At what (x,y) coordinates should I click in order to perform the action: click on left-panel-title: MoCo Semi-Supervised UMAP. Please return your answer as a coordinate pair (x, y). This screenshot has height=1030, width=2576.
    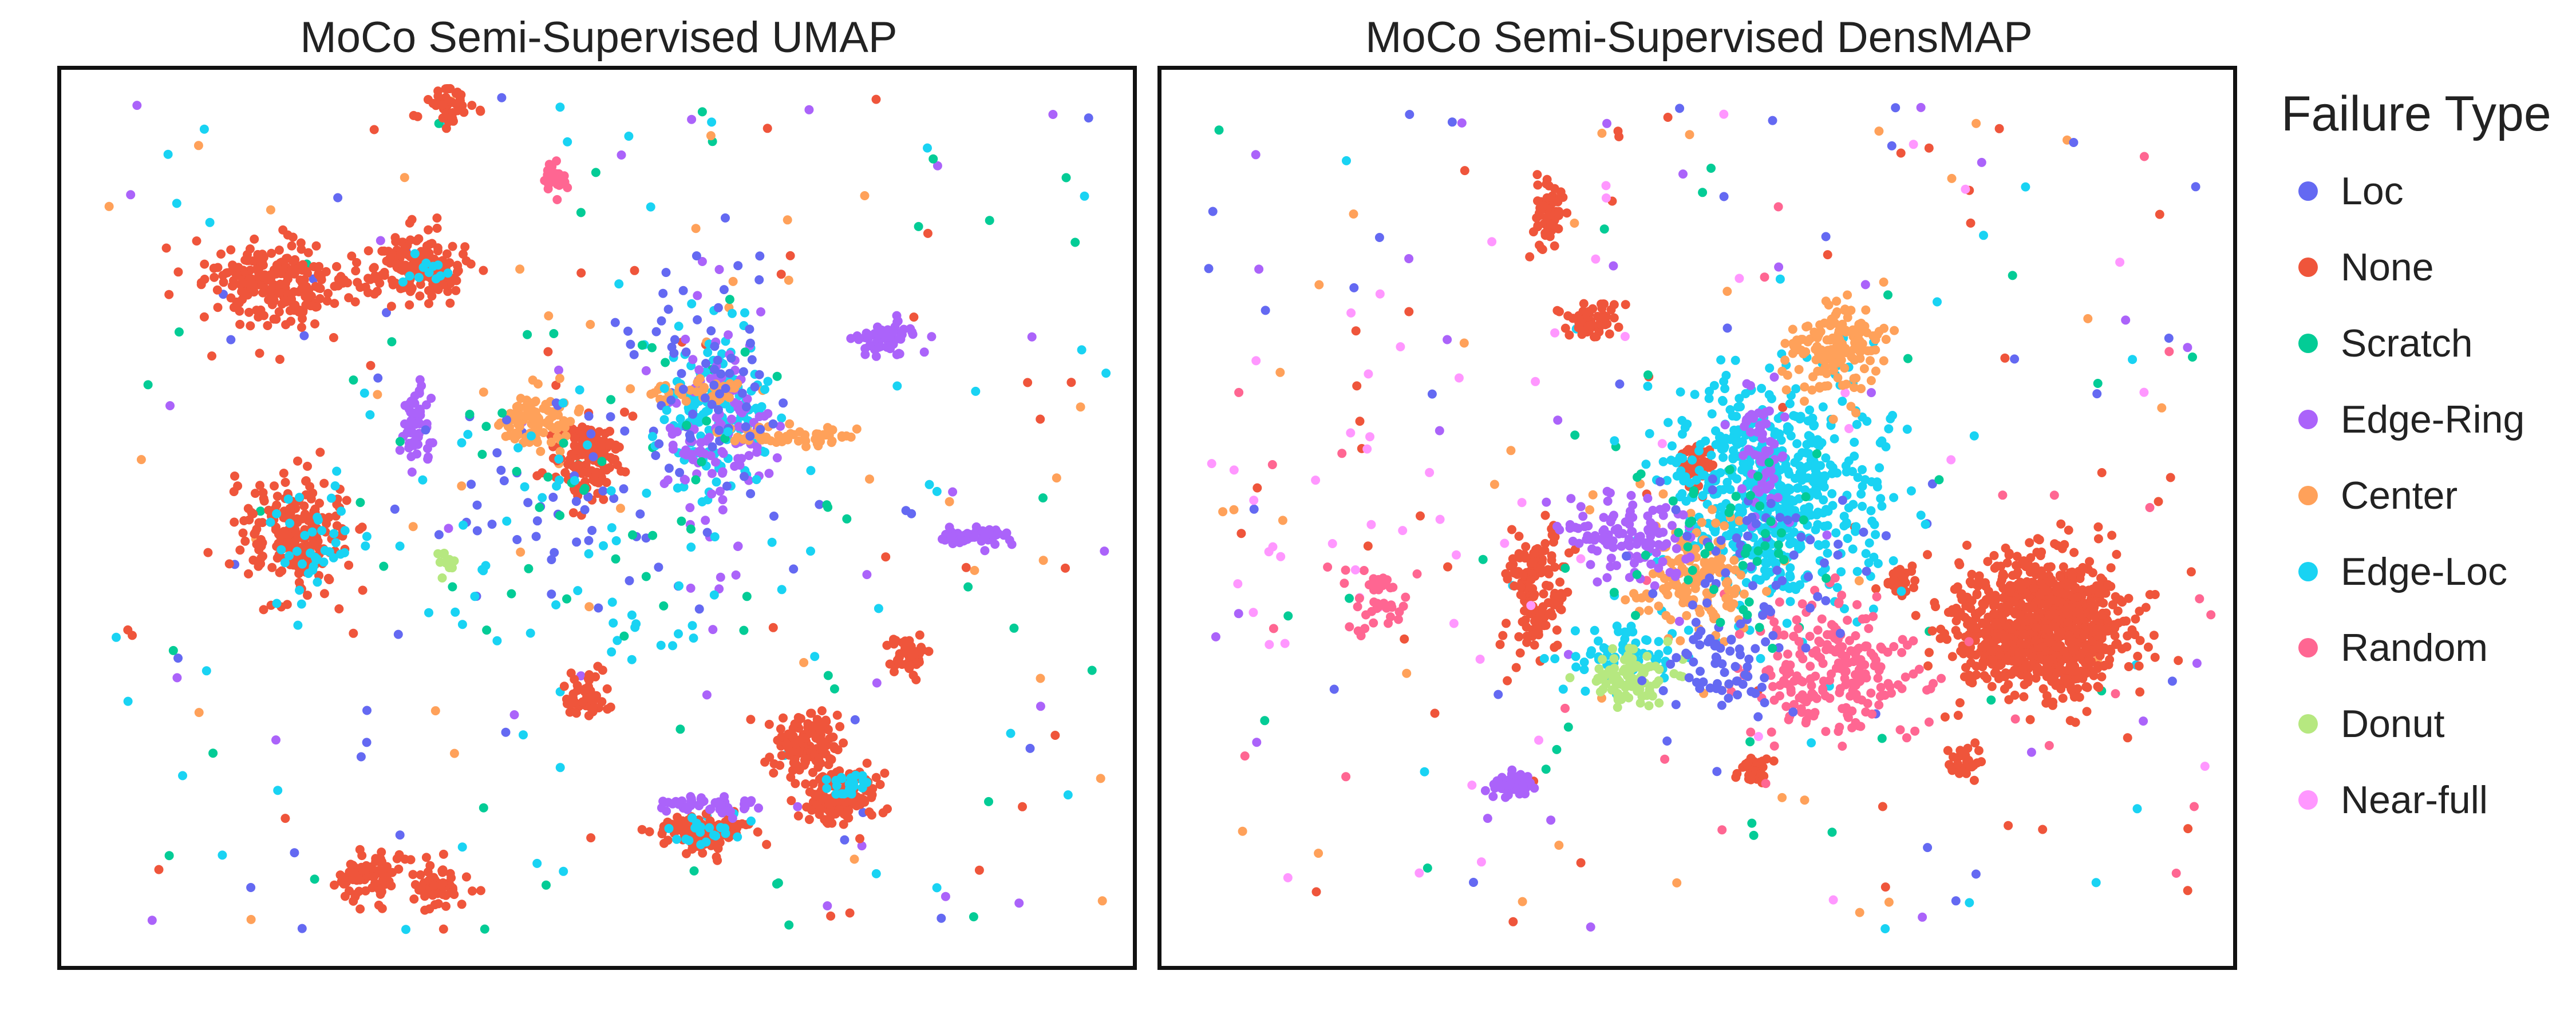
    Looking at the image, I should click on (599, 37).